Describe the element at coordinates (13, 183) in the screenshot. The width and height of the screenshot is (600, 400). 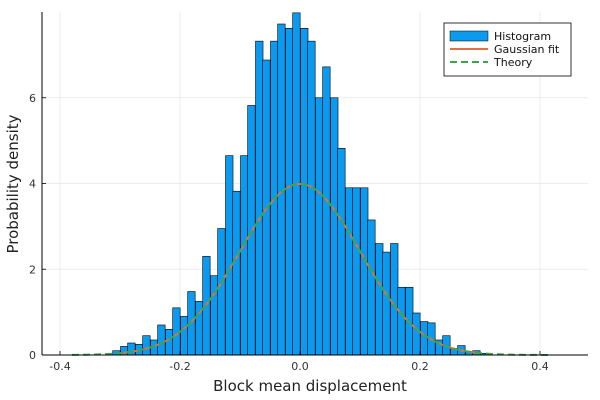
I see `y-axis-title: Probability density` at that location.